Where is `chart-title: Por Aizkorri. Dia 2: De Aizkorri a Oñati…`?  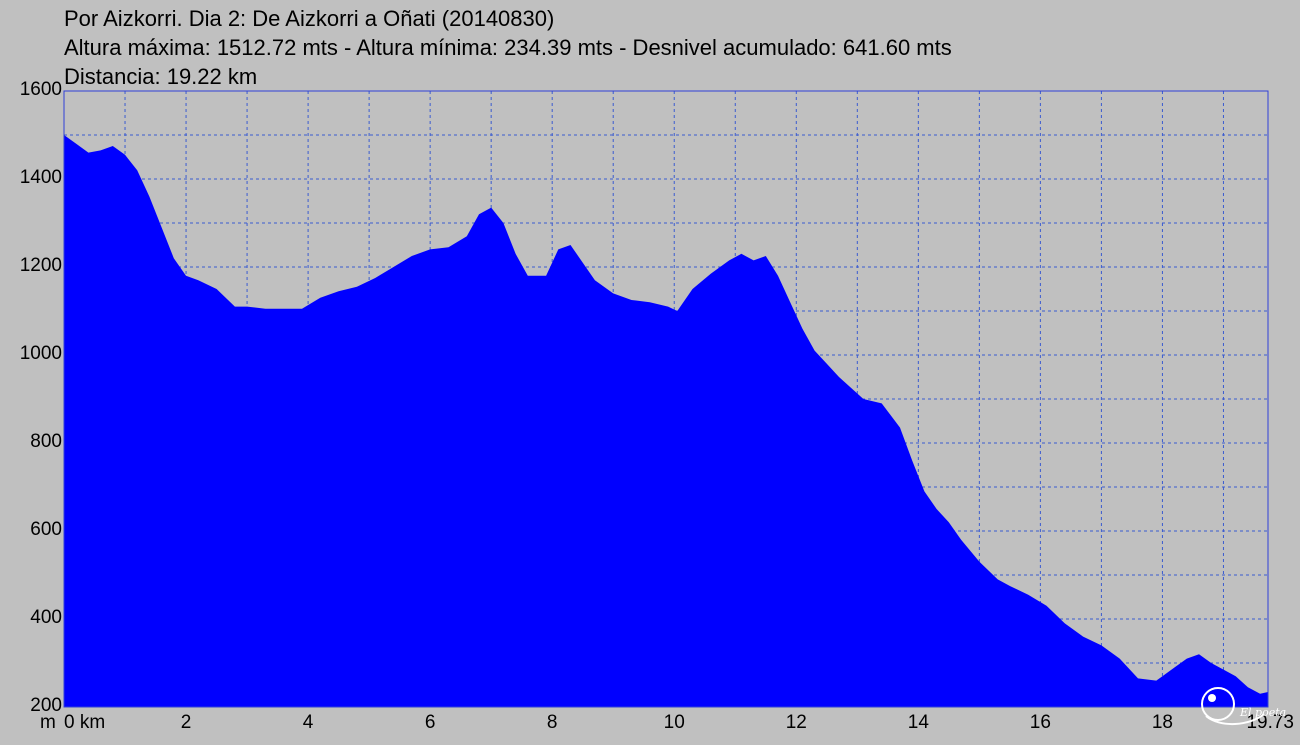 chart-title: Por Aizkorri. Dia 2: De Aizkorri a Oñati… is located at coordinates (309, 18).